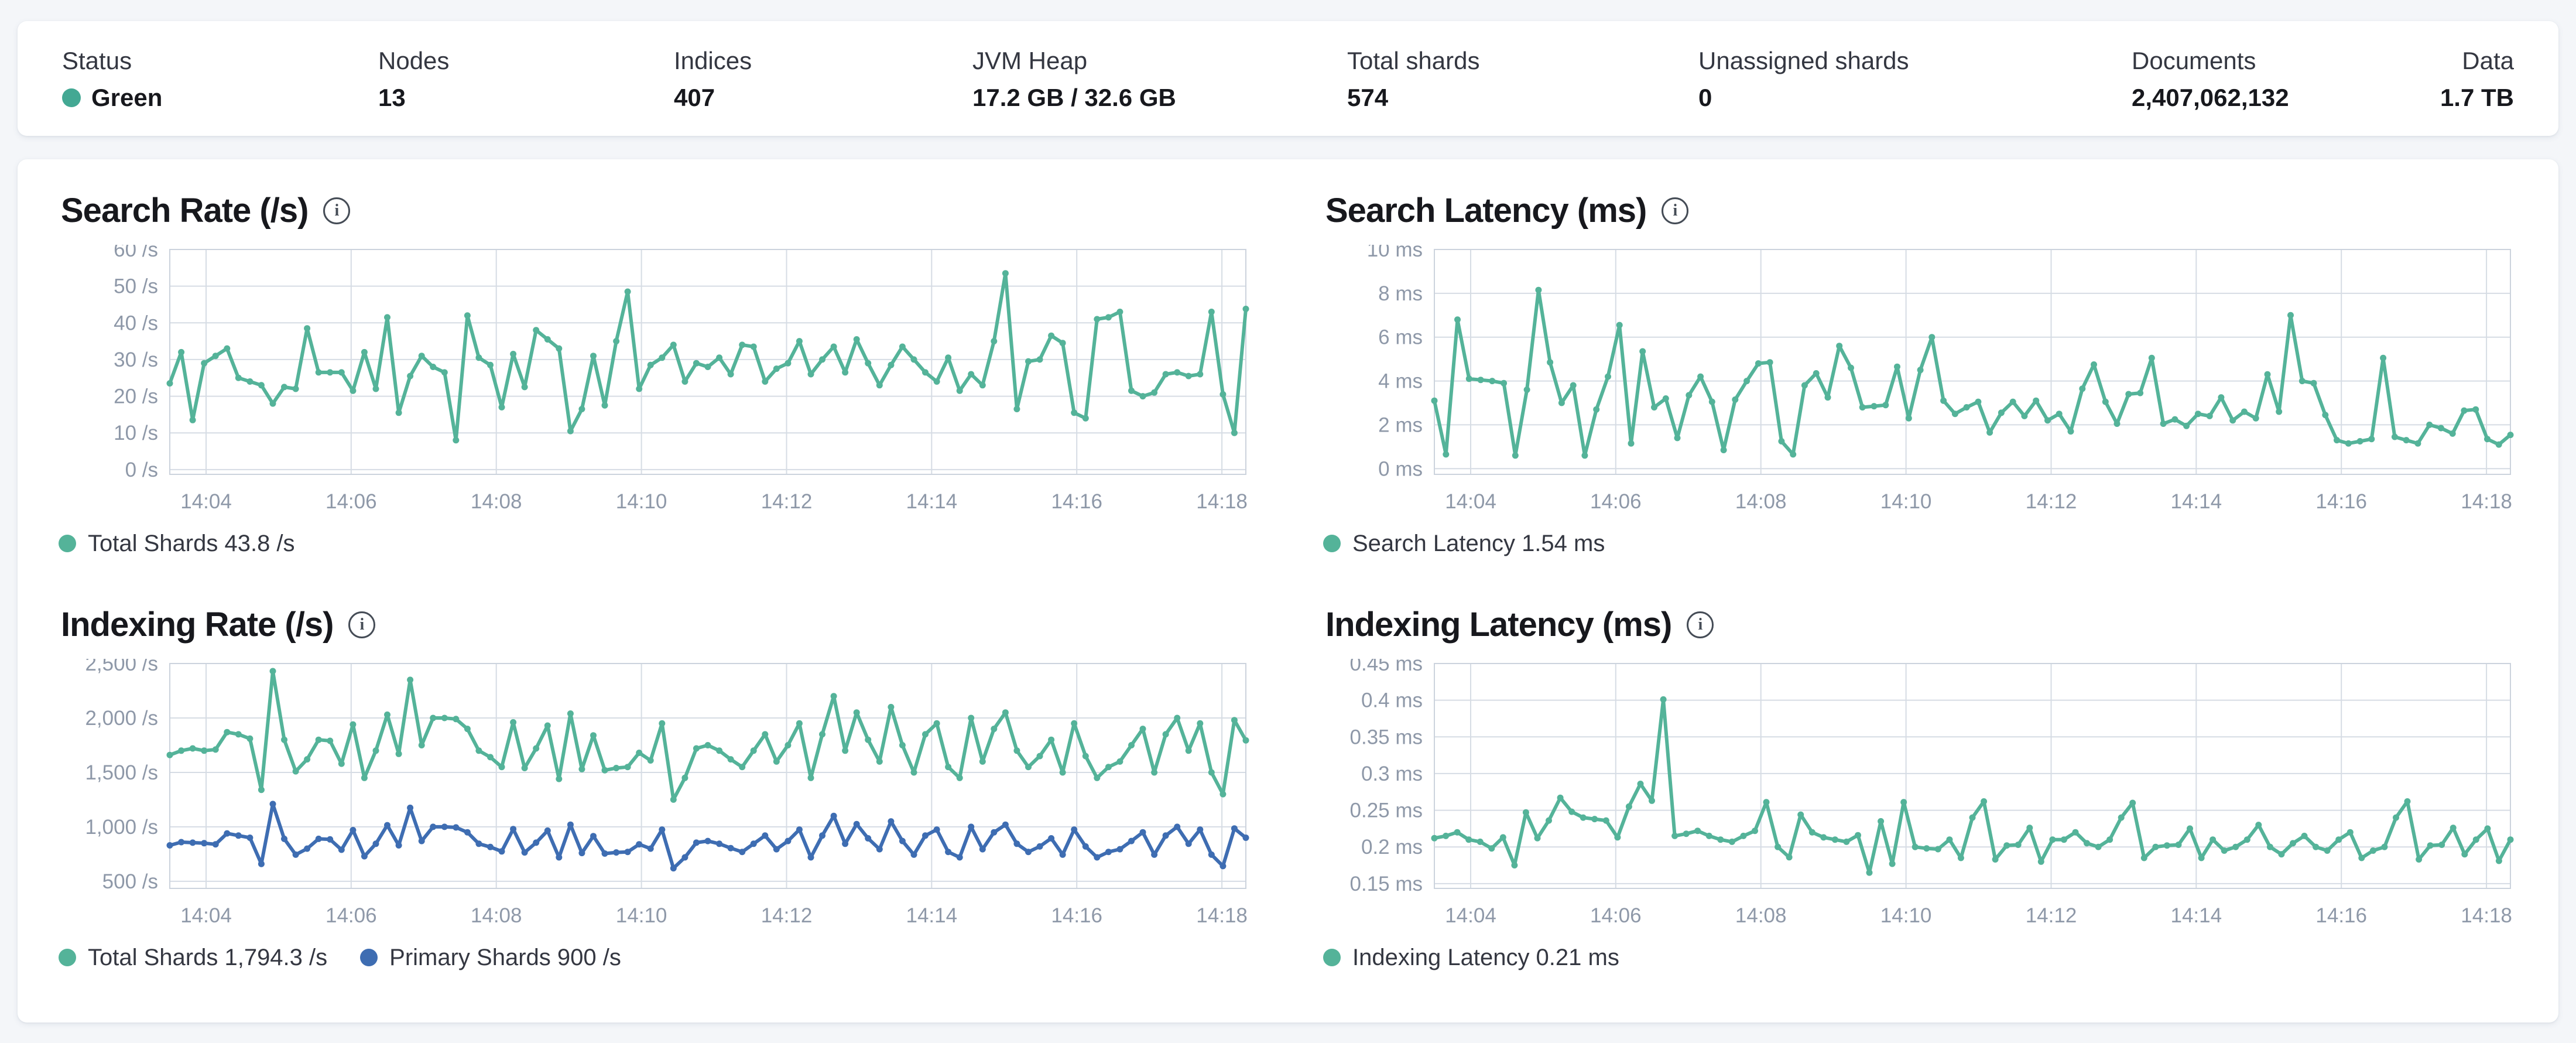 The image size is (2576, 1043). Describe the element at coordinates (526, 78) in the screenshot. I see `stat-nodes: Nodes 13` at that location.